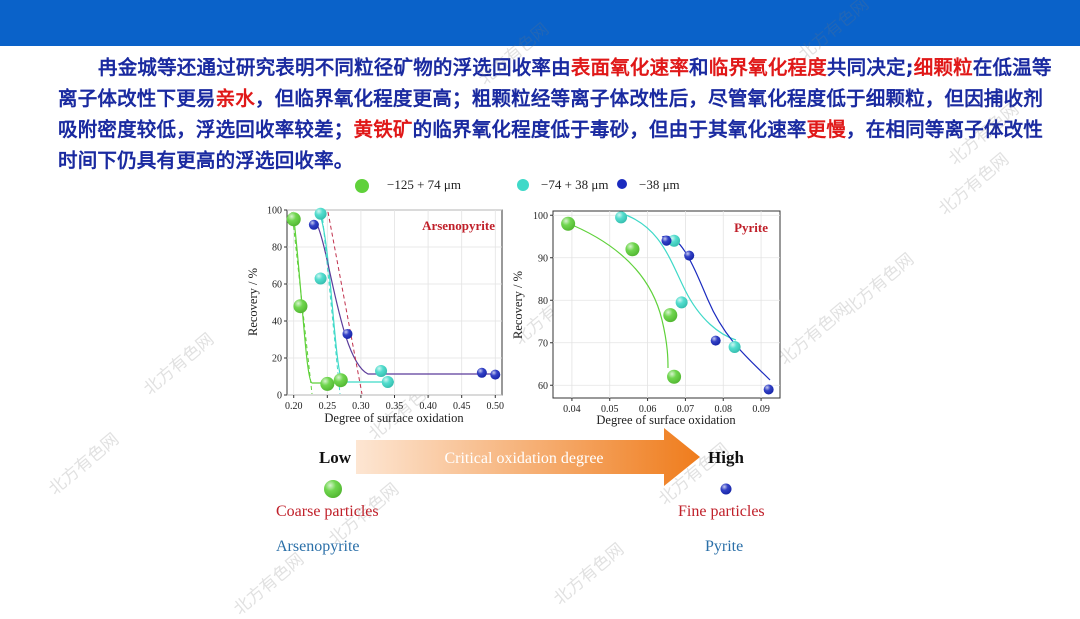 The height and width of the screenshot is (619, 1080). I want to click on header-bar, so click(540, 23).